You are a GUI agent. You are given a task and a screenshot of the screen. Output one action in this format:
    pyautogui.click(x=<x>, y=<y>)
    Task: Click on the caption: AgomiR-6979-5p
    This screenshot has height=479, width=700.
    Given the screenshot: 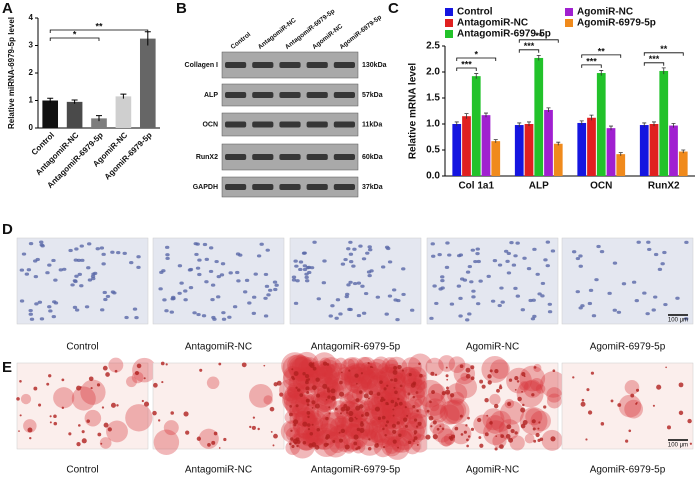 What is the action you would take?
    pyautogui.click(x=628, y=347)
    